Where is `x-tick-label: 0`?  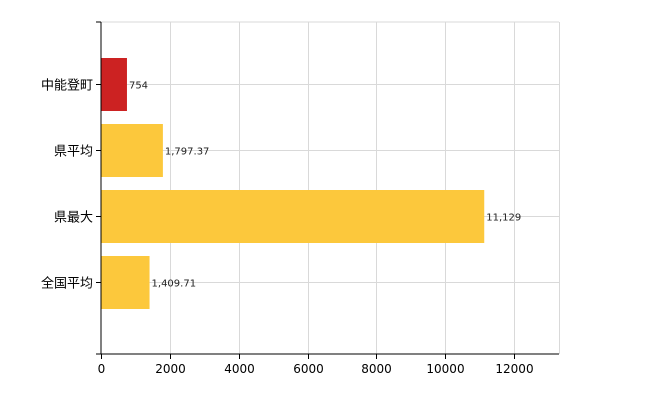
x-tick-label: 0 is located at coordinates (102, 369).